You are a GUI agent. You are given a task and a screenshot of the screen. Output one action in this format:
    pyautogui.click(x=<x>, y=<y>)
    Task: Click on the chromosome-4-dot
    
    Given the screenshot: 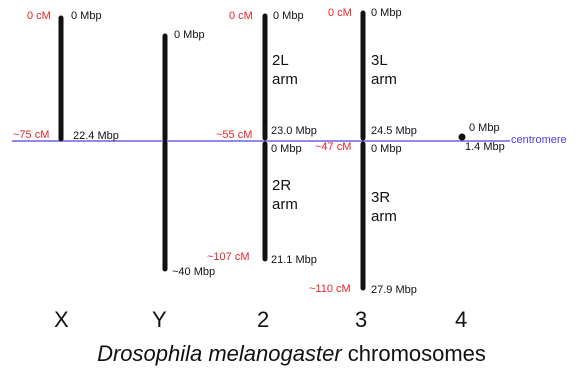 What is the action you would take?
    pyautogui.click(x=462, y=137)
    